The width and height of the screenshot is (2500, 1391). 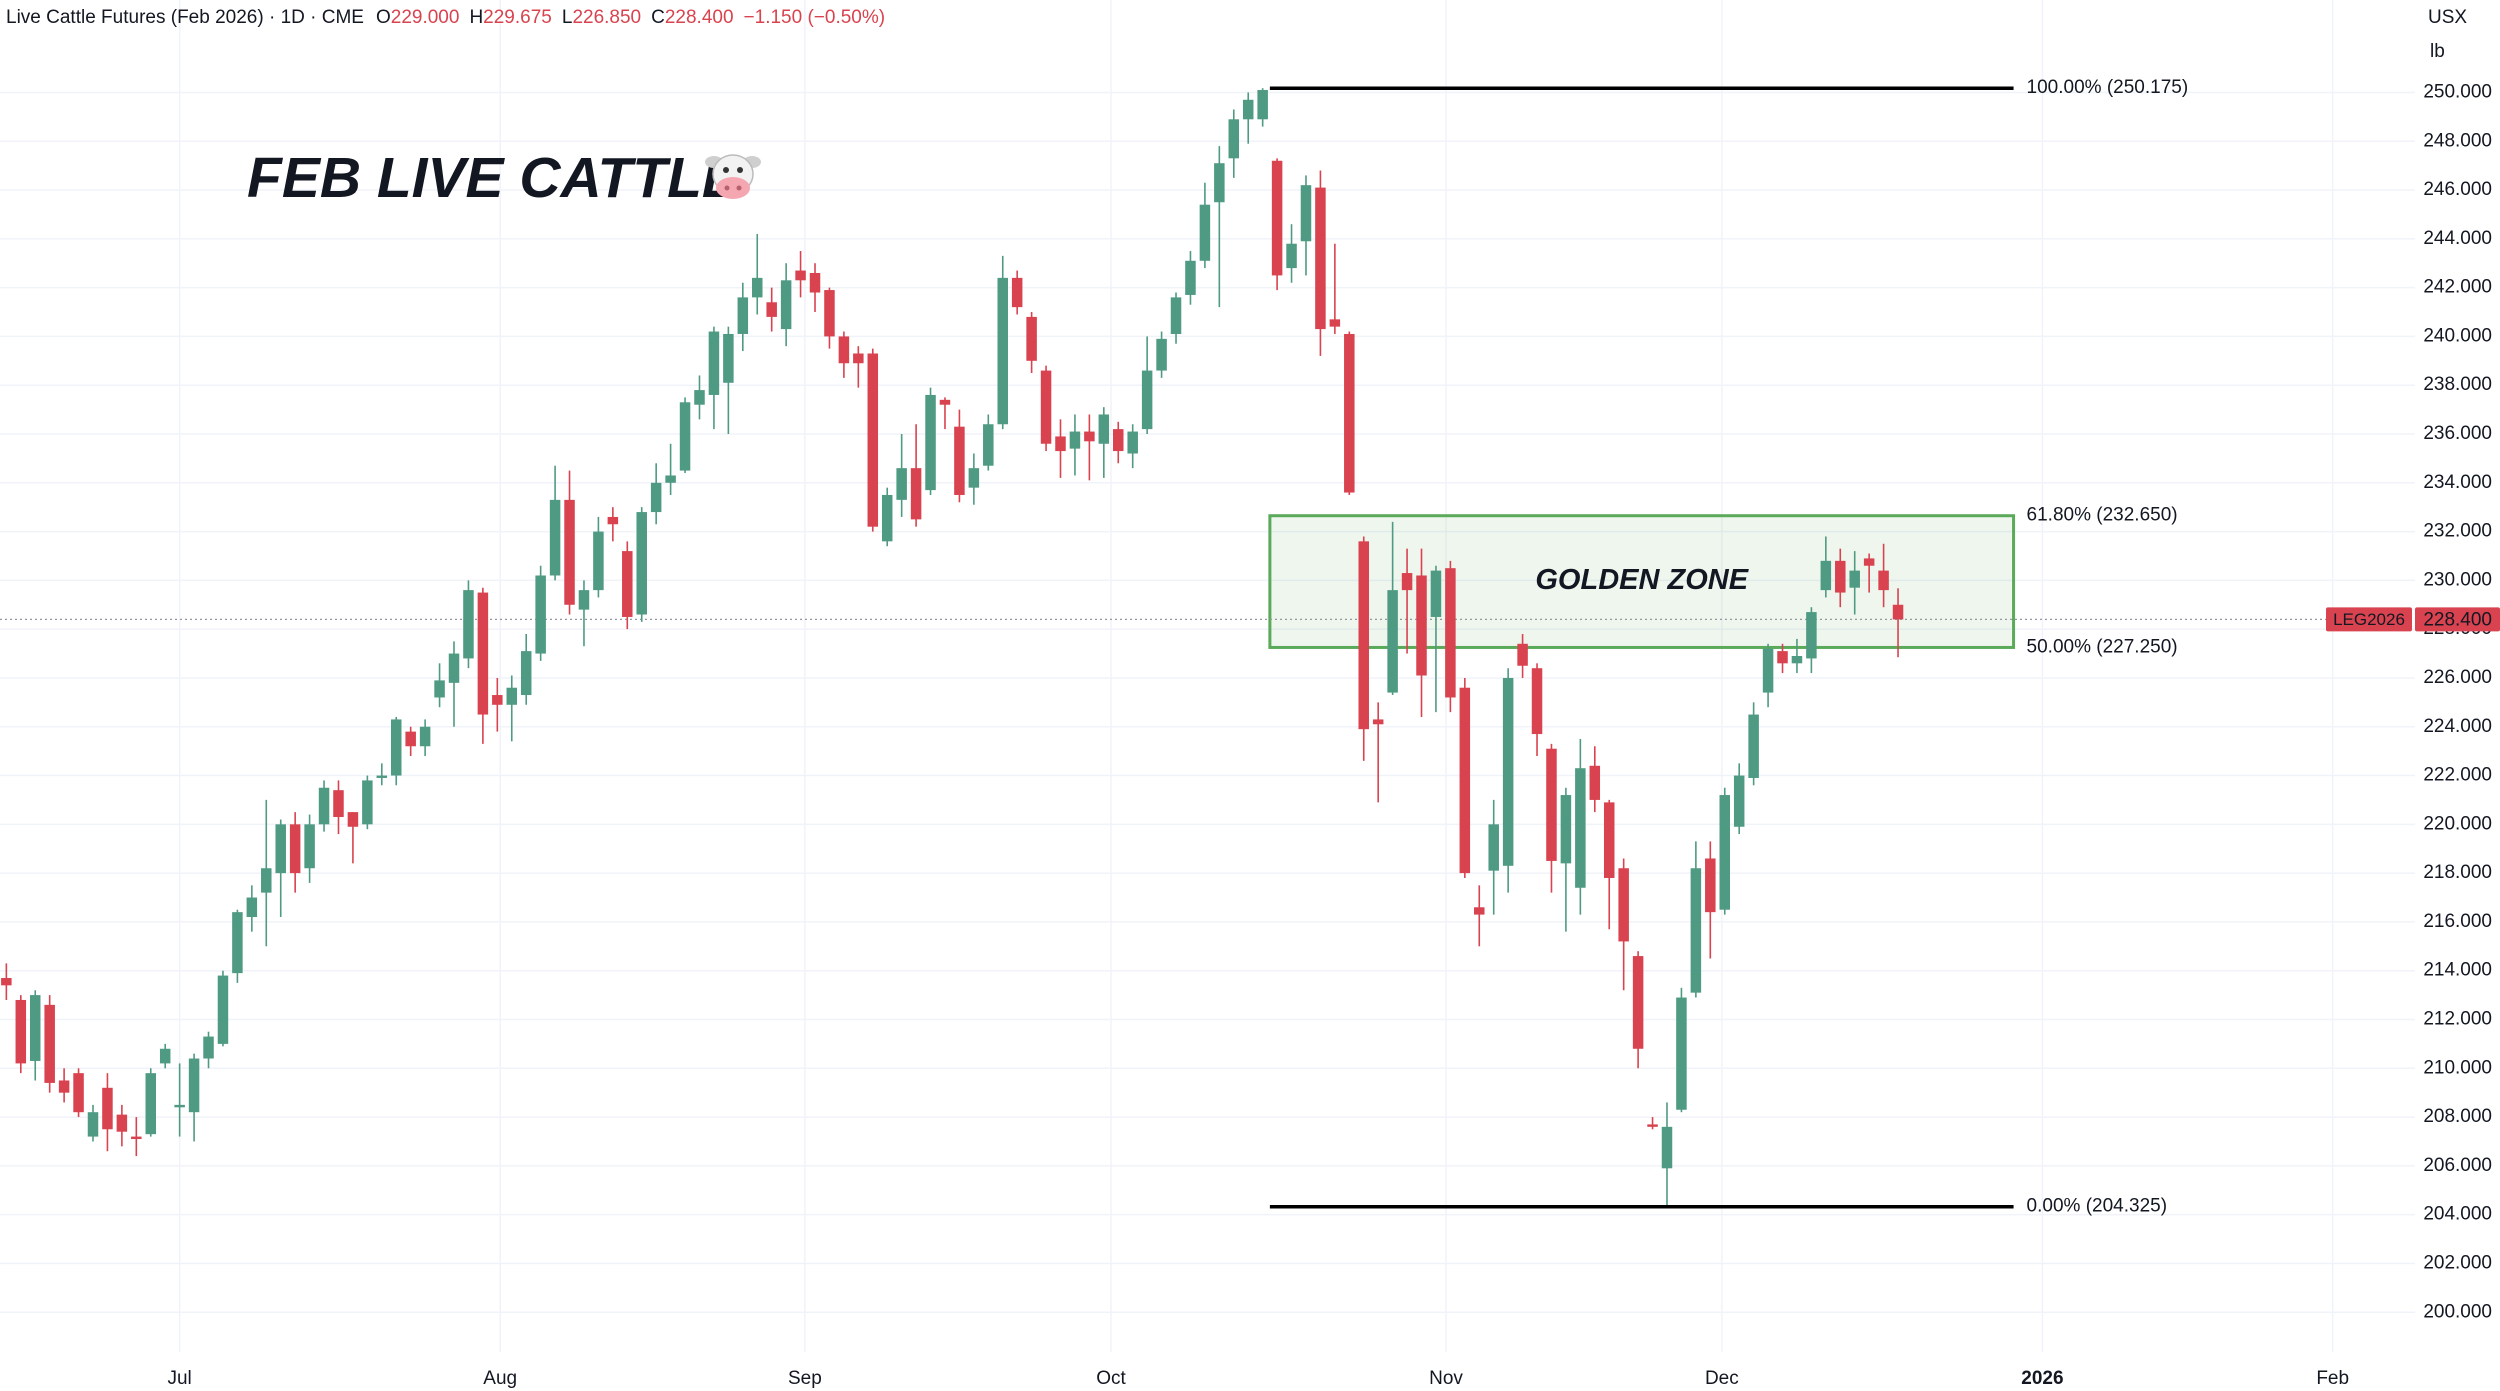 I want to click on y-tick-label: 214.000, so click(x=2457, y=970).